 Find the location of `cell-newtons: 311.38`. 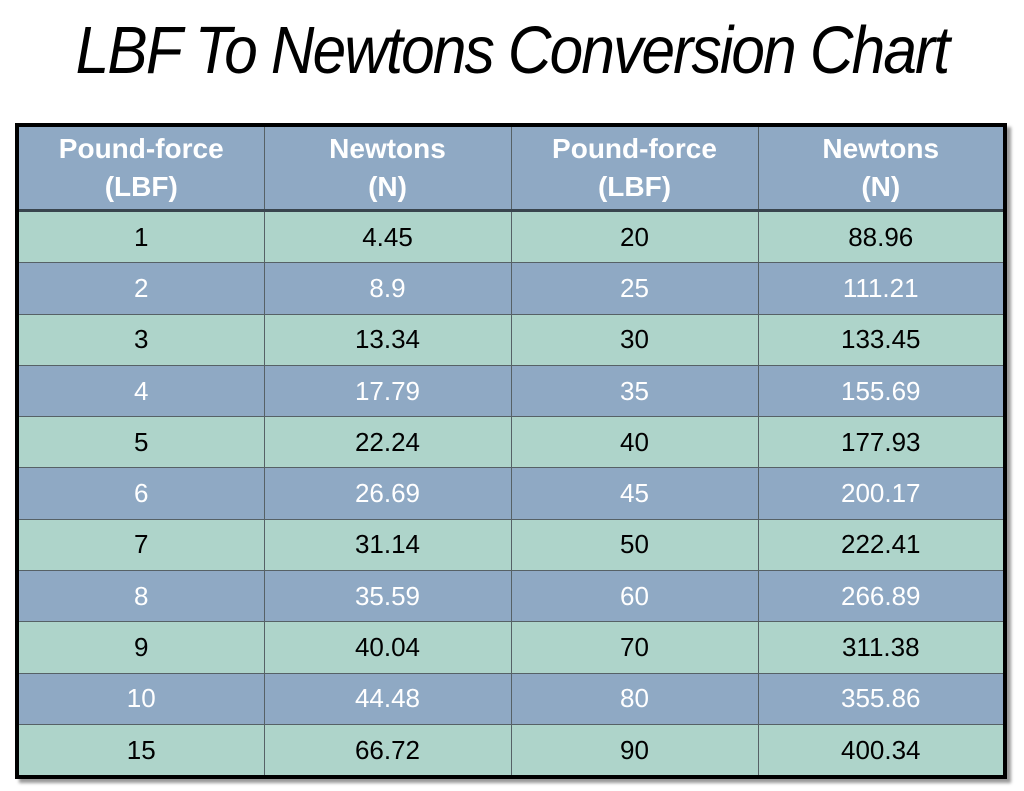

cell-newtons: 311.38 is located at coordinates (881, 647).